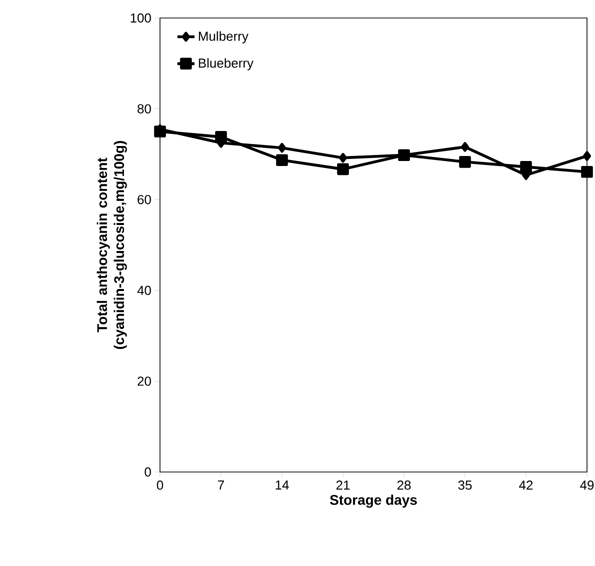 The height and width of the screenshot is (566, 595). Describe the element at coordinates (226, 64) in the screenshot. I see `legend-label: Blueberry` at that location.